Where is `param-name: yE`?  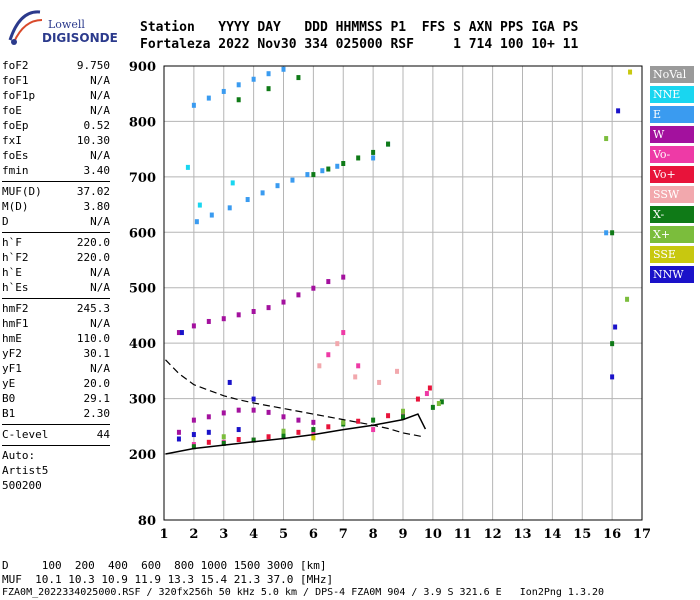 param-name: yE is located at coordinates (9, 383).